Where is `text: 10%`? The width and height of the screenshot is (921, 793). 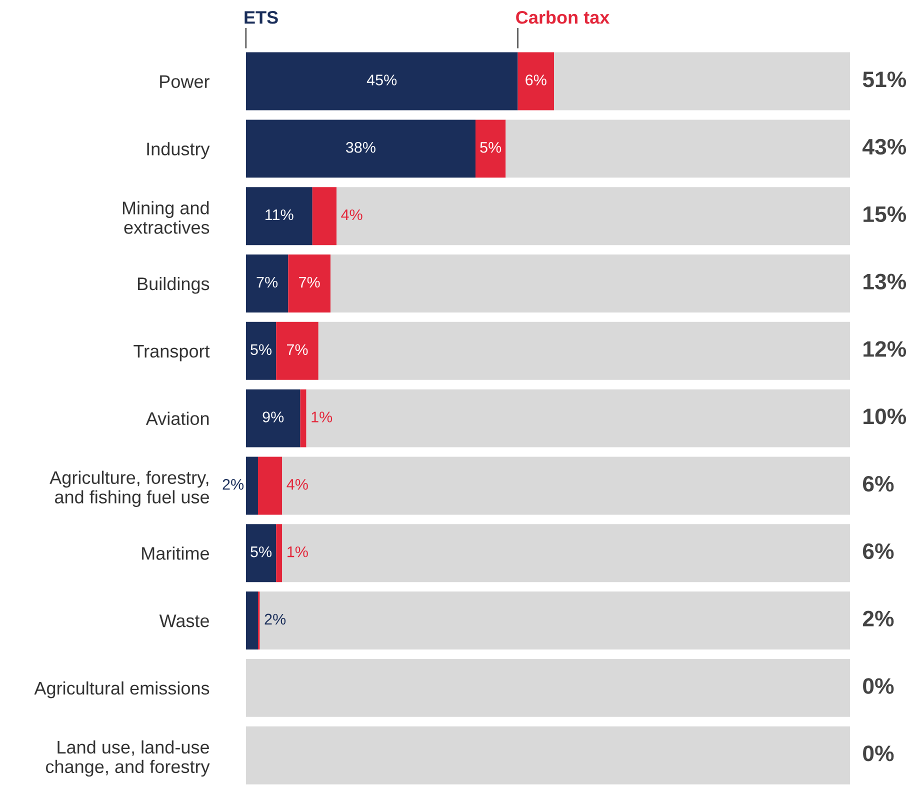 text: 10% is located at coordinates (885, 416).